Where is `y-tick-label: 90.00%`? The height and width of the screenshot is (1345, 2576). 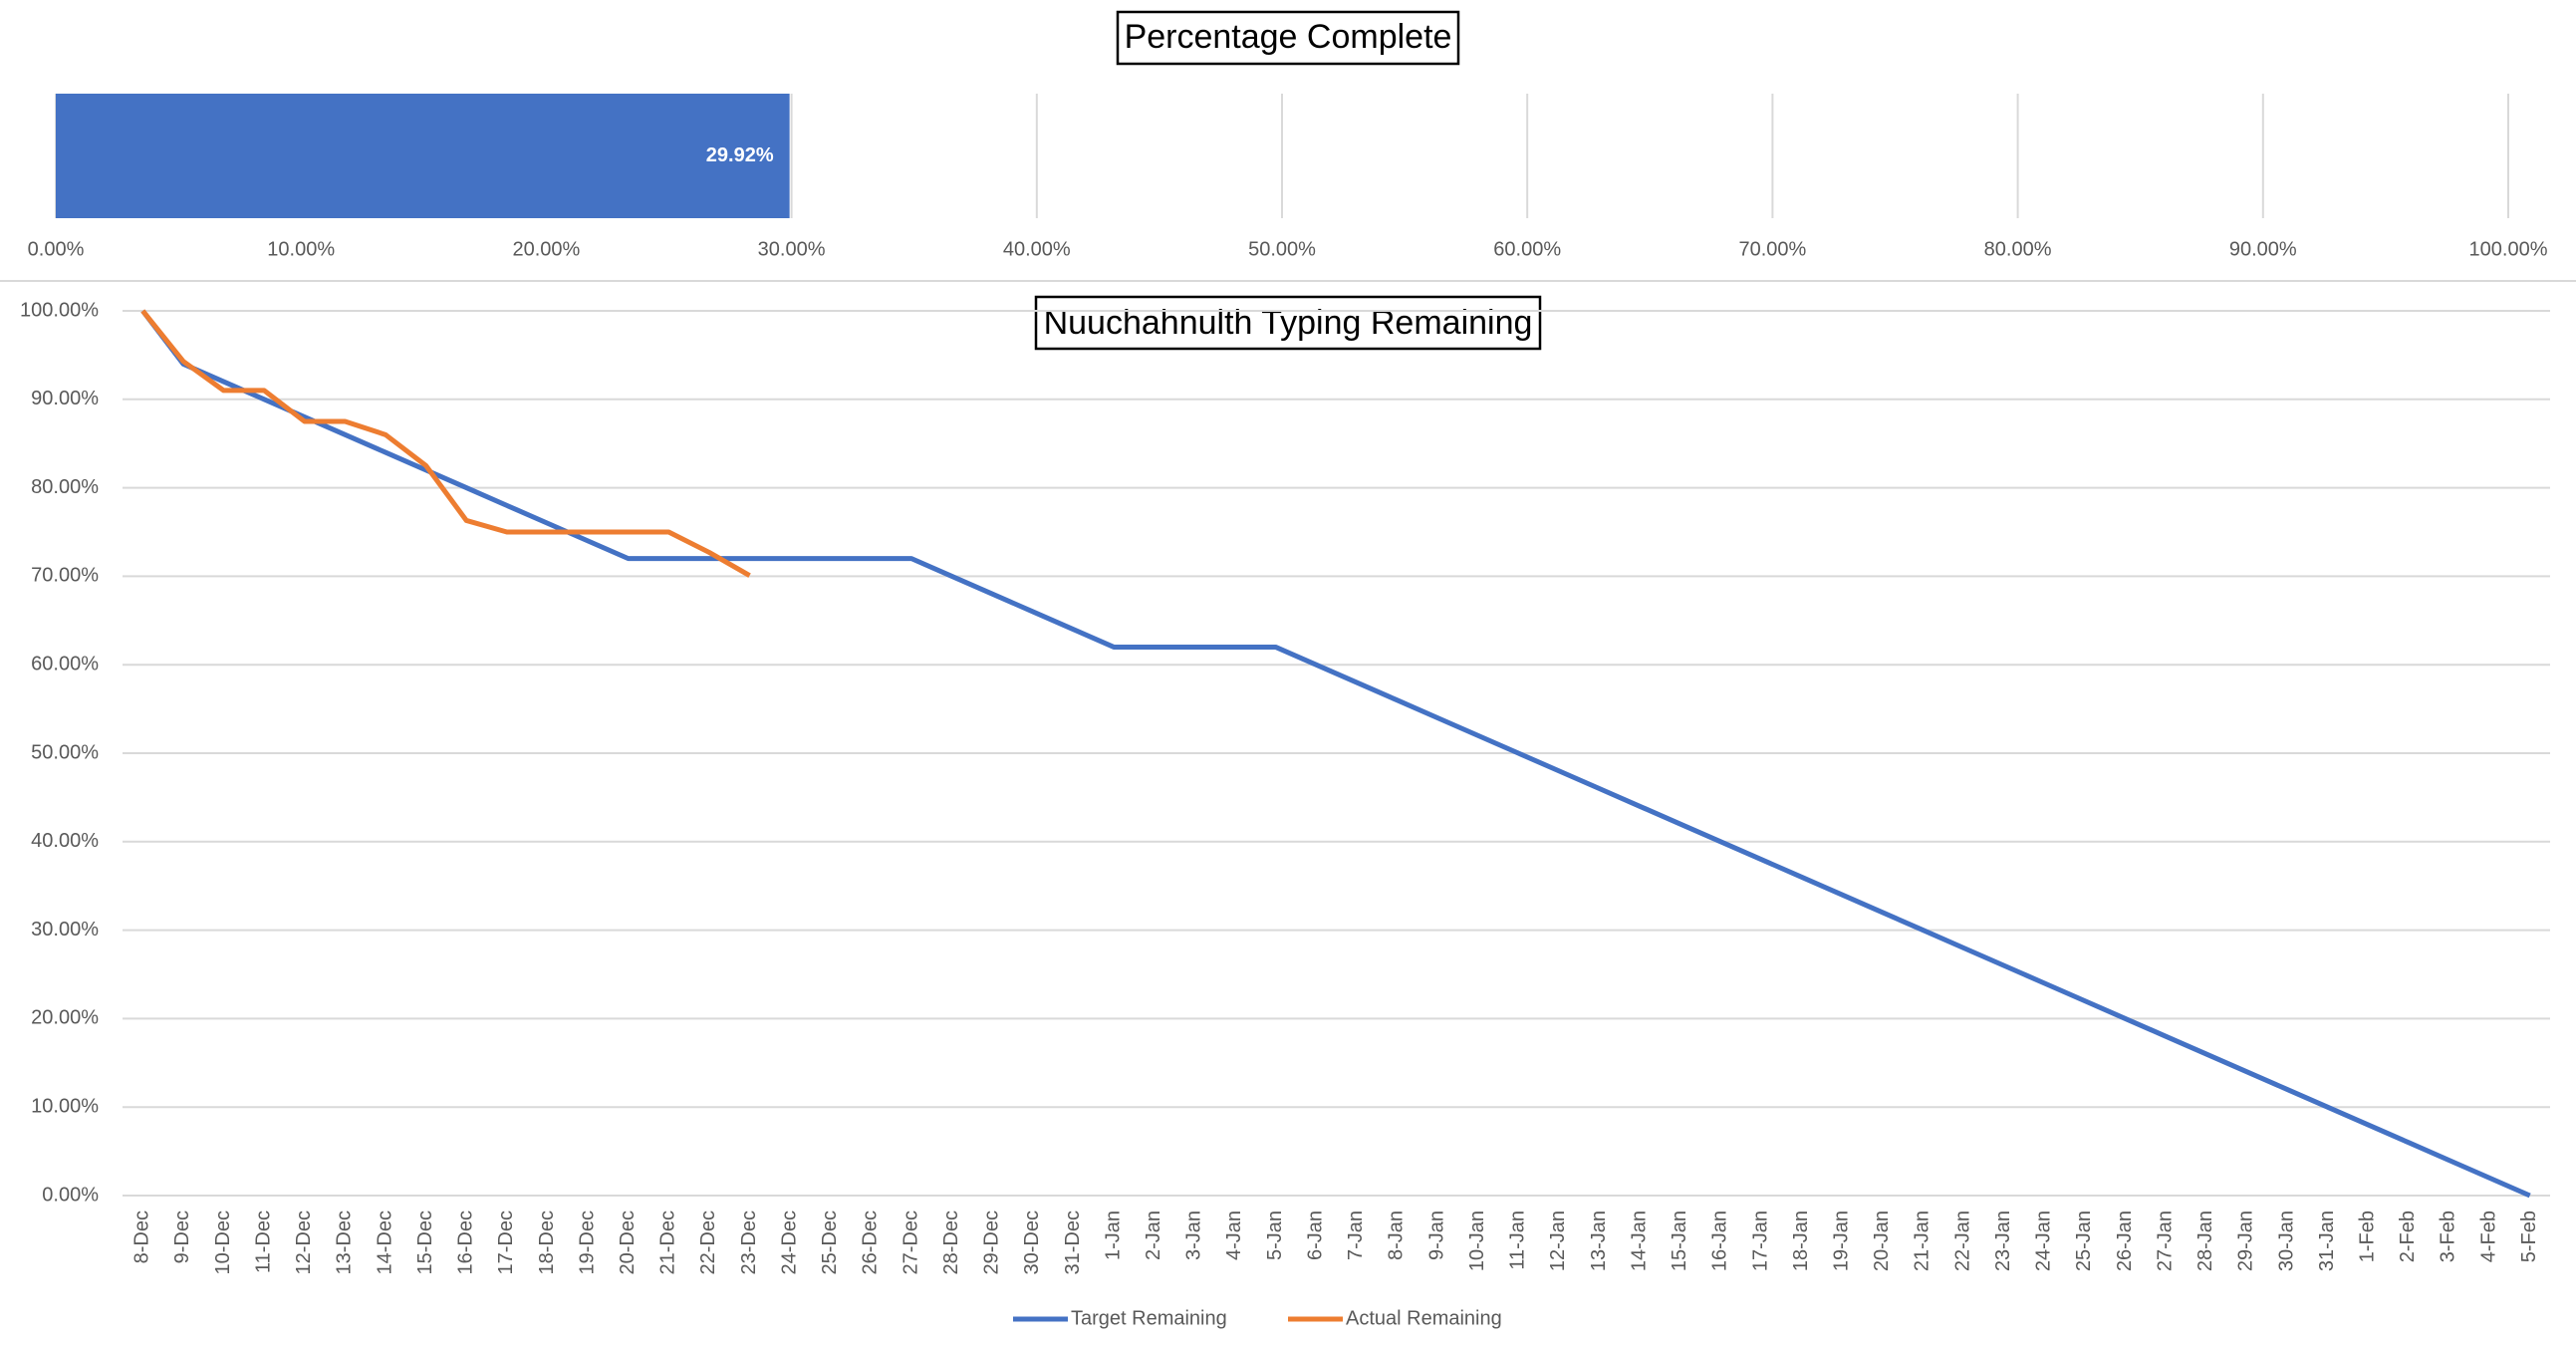 y-tick-label: 90.00% is located at coordinates (65, 398).